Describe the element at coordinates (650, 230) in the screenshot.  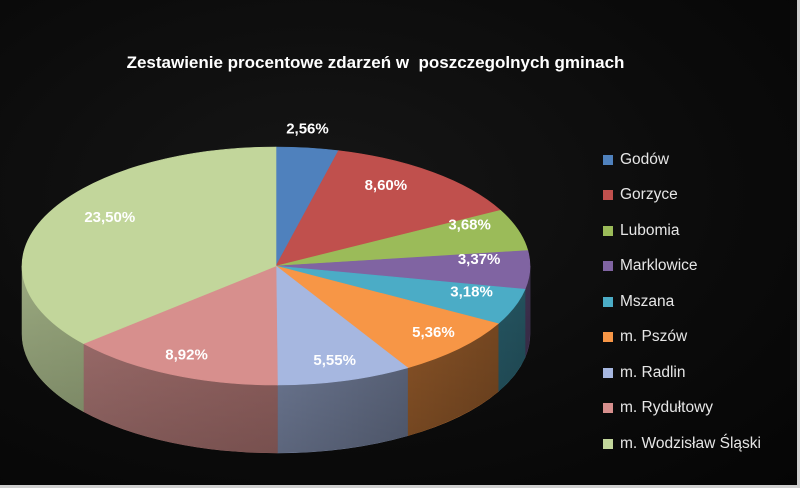
I see `legend-label: Lubomia` at that location.